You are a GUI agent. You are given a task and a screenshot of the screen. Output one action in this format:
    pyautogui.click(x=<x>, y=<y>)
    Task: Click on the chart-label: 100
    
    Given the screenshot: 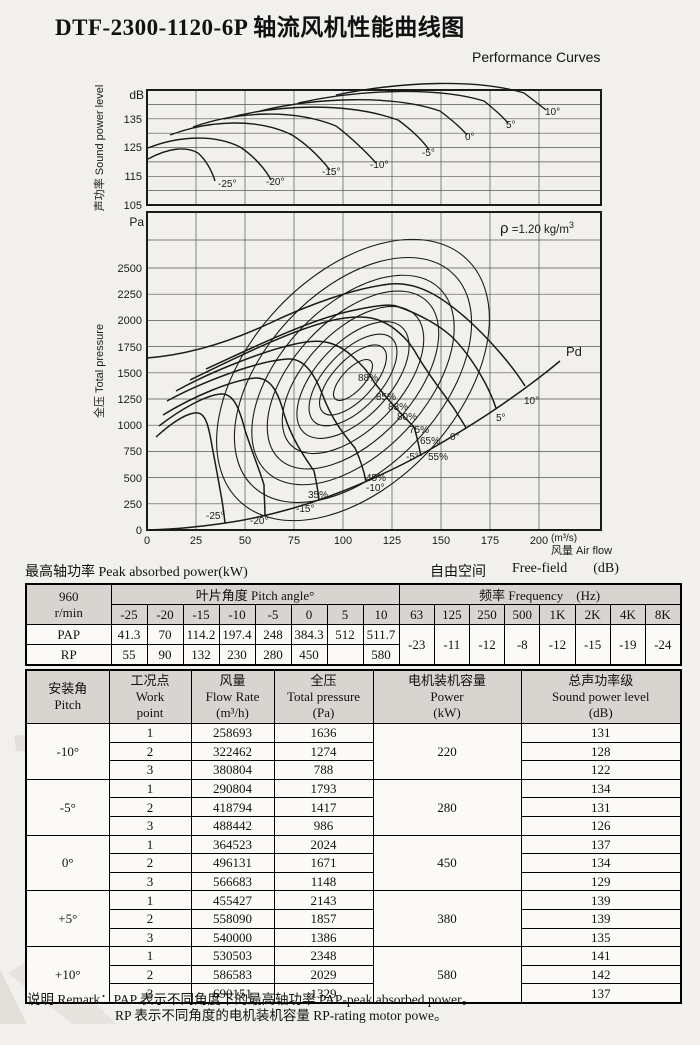 What is the action you would take?
    pyautogui.click(x=343, y=541)
    